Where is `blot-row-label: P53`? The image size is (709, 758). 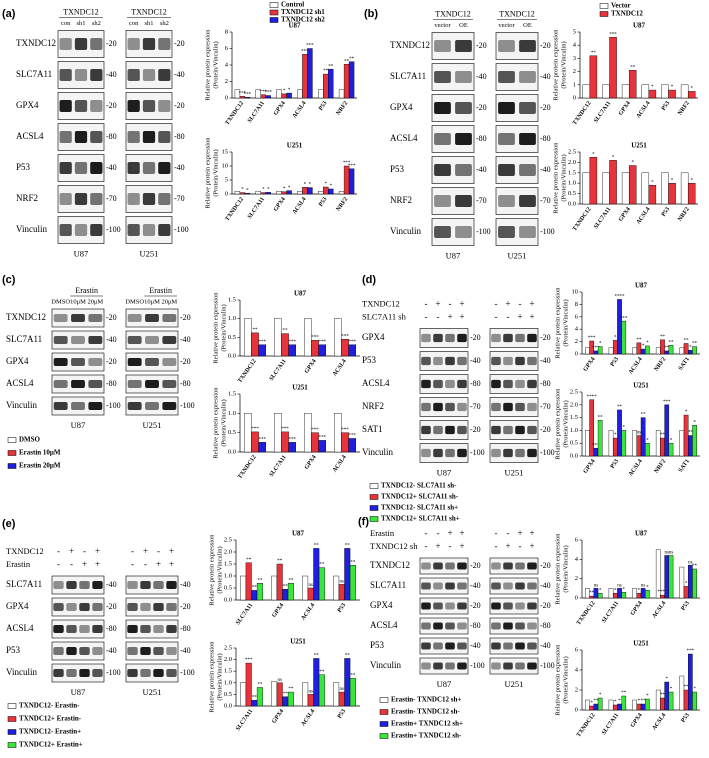
blot-row-label: P53 is located at coordinates (397, 169).